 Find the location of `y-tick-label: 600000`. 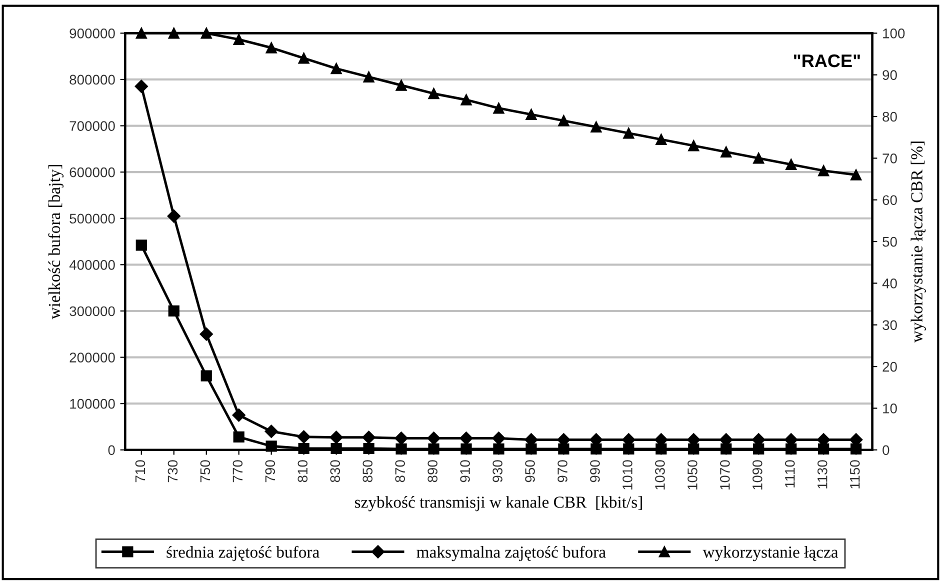

y-tick-label: 600000 is located at coordinates (92, 172).